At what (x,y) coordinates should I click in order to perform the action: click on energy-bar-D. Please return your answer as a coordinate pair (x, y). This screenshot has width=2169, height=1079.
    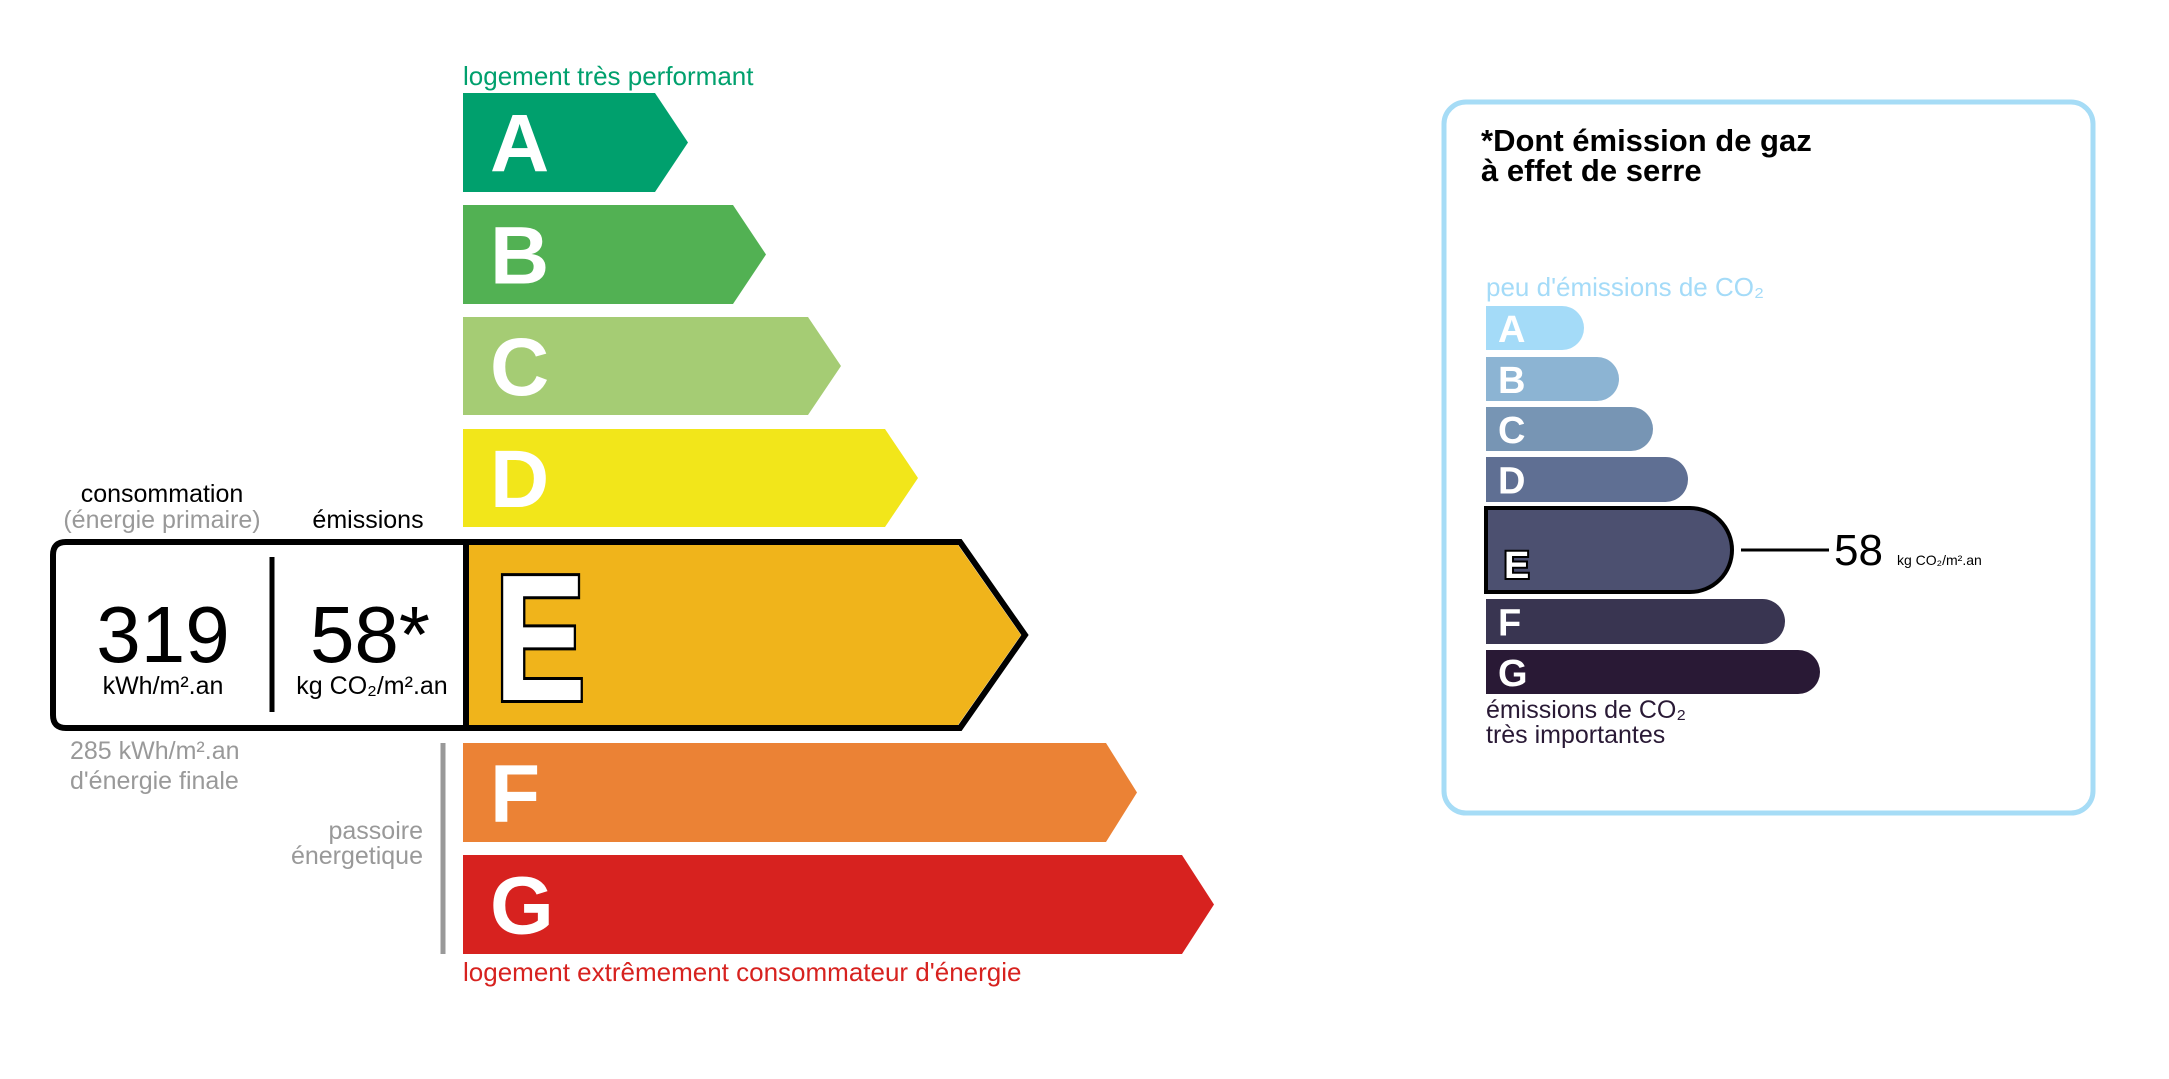
    Looking at the image, I should click on (690, 478).